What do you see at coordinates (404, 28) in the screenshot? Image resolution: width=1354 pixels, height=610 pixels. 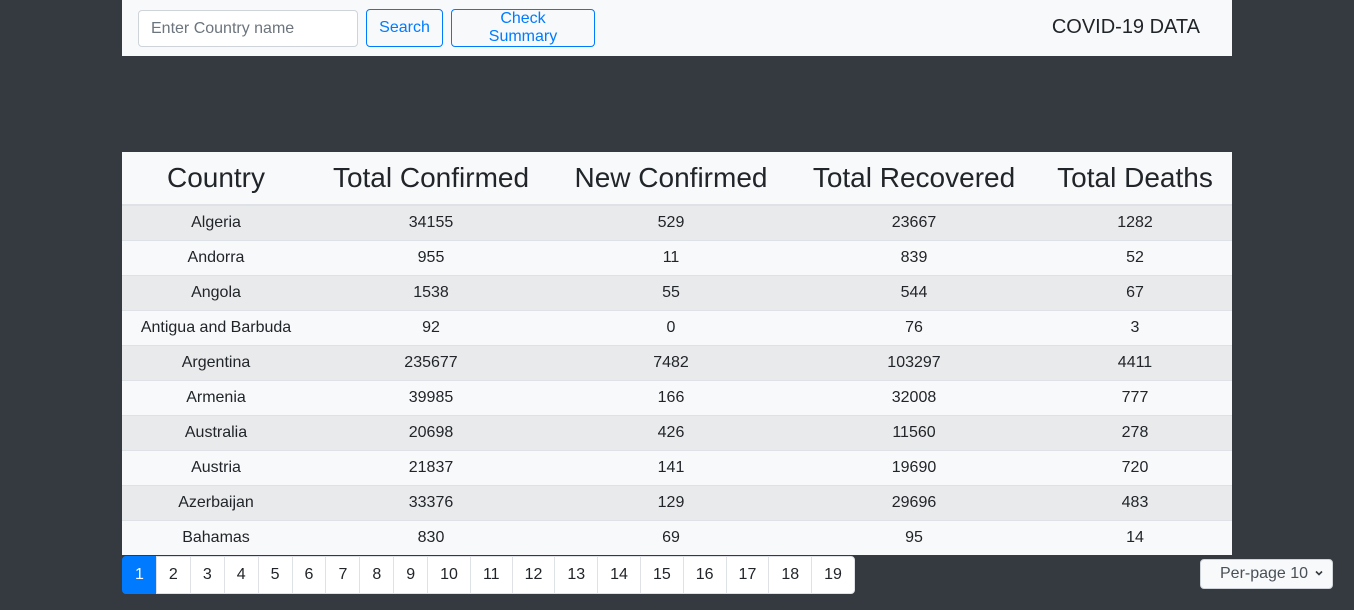 I see `search-button: Search` at bounding box center [404, 28].